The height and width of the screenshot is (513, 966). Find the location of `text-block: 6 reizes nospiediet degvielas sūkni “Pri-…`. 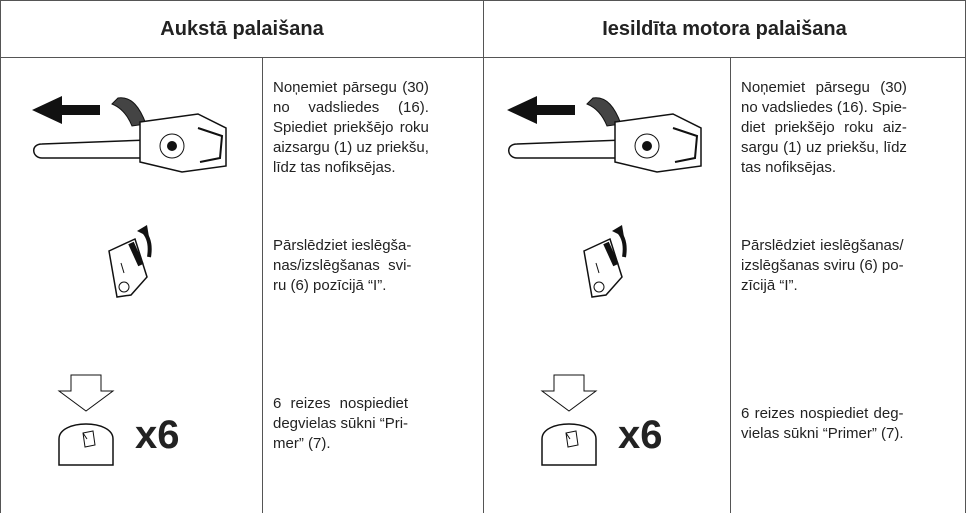

text-block: 6 reizes nospiediet degvielas sūkni “Pri-… is located at coordinates (340, 424).